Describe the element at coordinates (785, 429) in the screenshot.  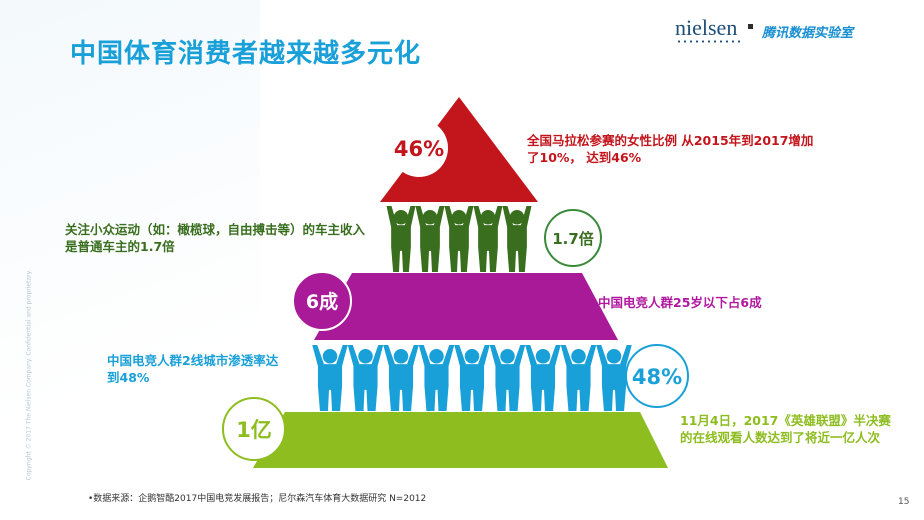
I see `base-description: 11月4日，2017《英雄联盟》半决赛的在线观看人数达到了将近一亿人次` at that location.